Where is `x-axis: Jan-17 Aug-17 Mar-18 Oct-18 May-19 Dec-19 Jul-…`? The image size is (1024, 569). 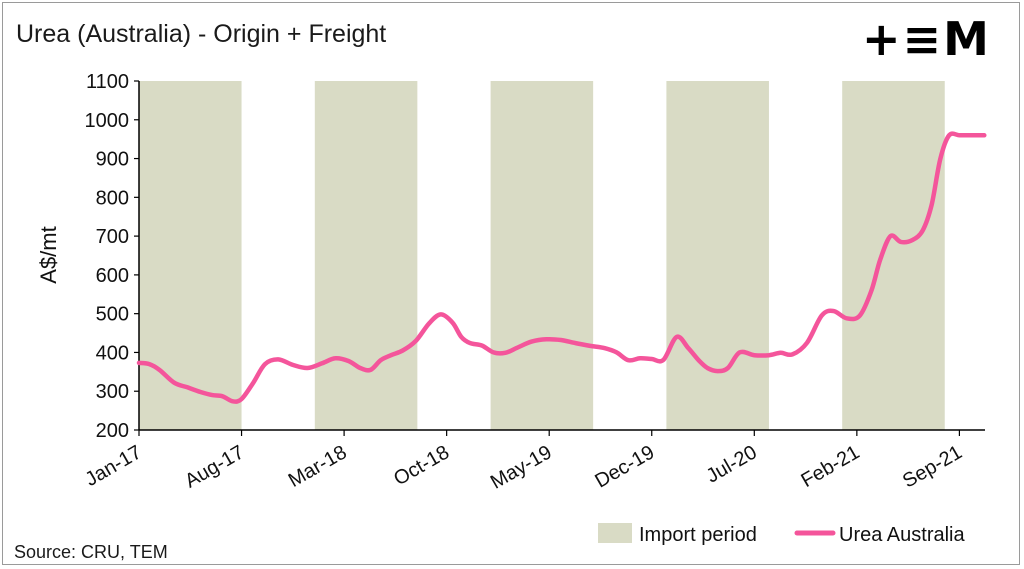 x-axis: Jan-17 Aug-17 Mar-18 Oct-18 May-19 Dec-19 Jul-… is located at coordinates (533, 461).